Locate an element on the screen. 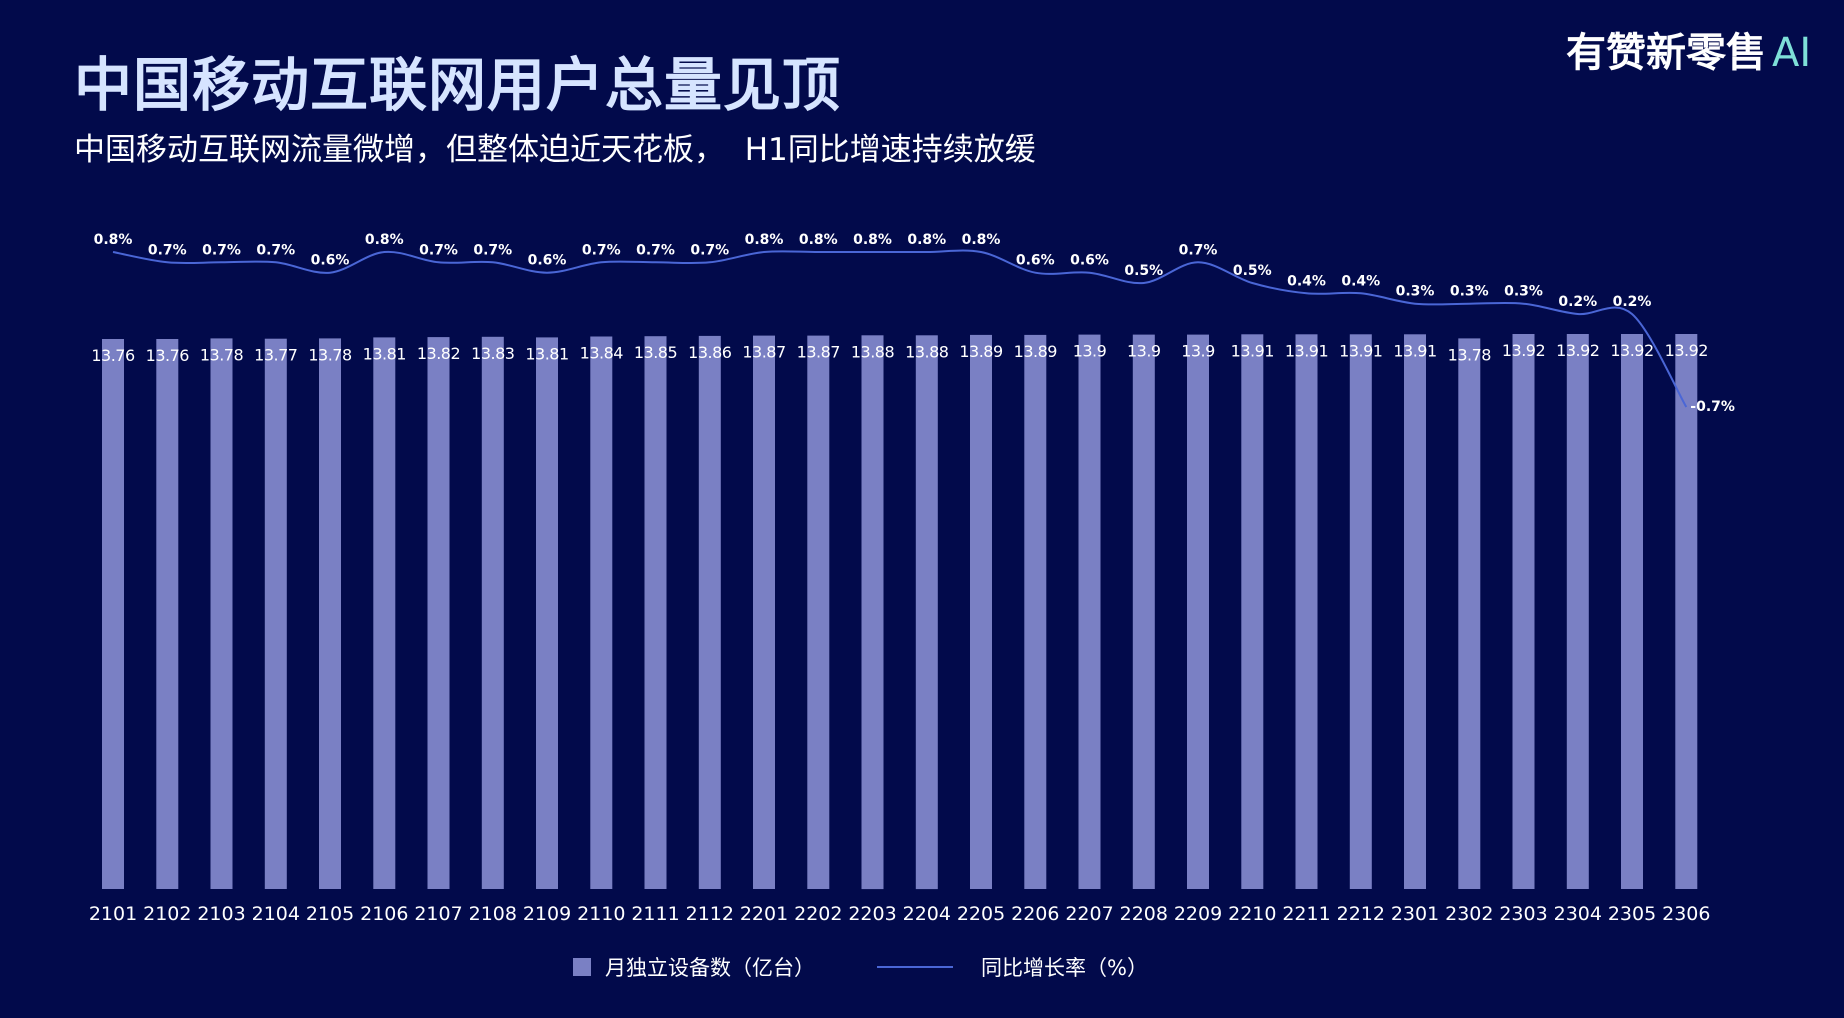 The image size is (1844, 1018). x-tick-2207: 2207 is located at coordinates (1089, 914).